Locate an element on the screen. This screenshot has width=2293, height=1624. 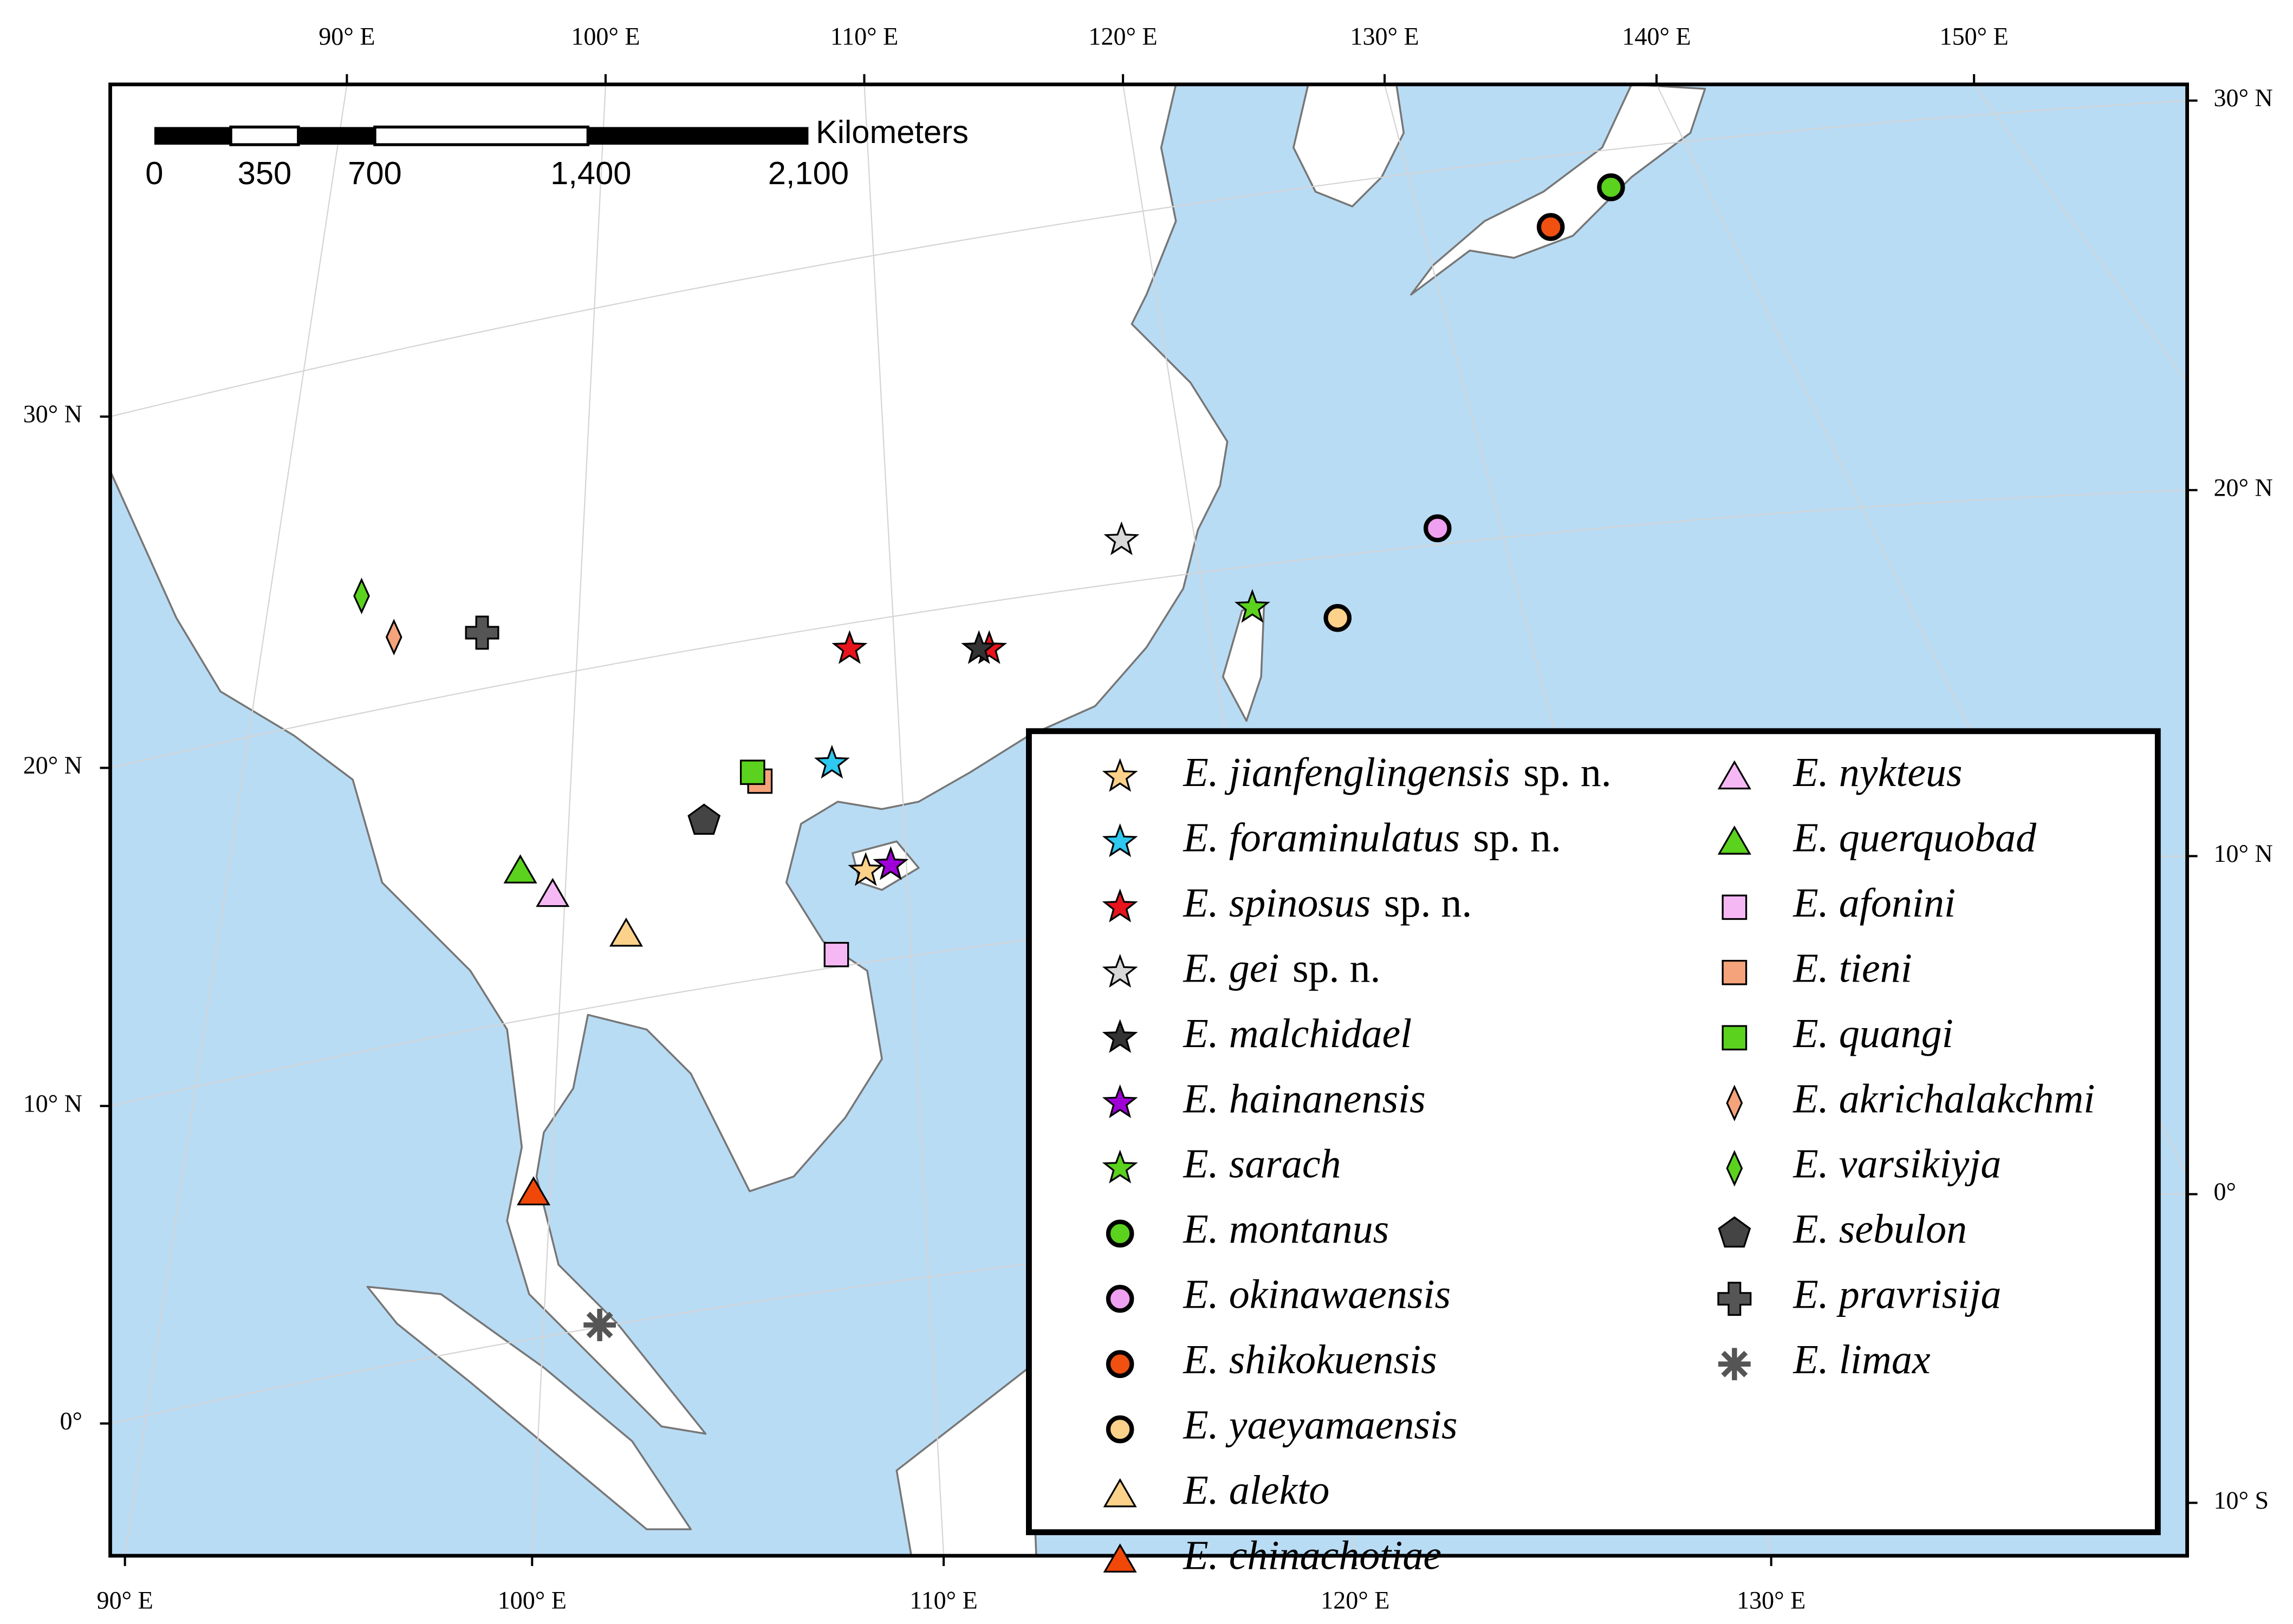
legend-label: E. chinachotiae is located at coordinates (1312, 1555).